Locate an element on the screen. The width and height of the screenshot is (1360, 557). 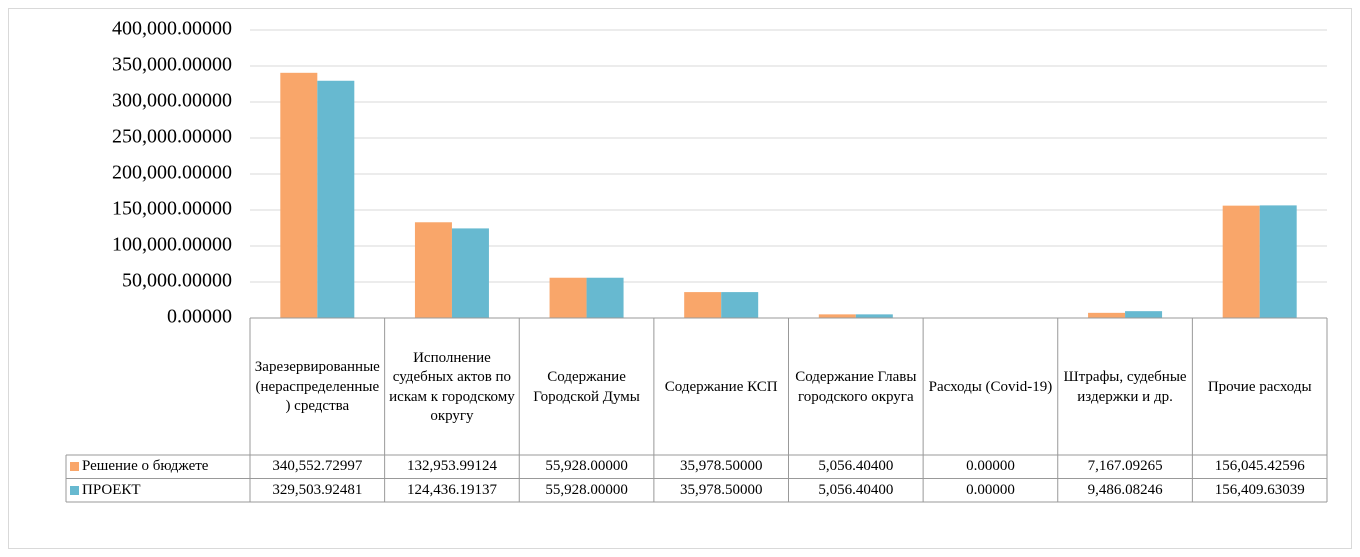
table-value: 7,167.09265 is located at coordinates (1125, 466).